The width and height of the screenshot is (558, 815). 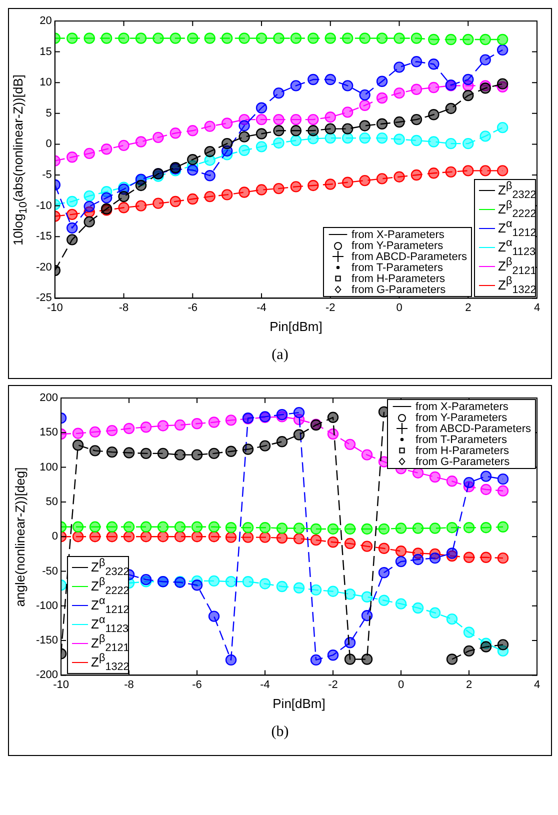 I want to click on annotation: from ABCD-Parameters, so click(x=409, y=256).